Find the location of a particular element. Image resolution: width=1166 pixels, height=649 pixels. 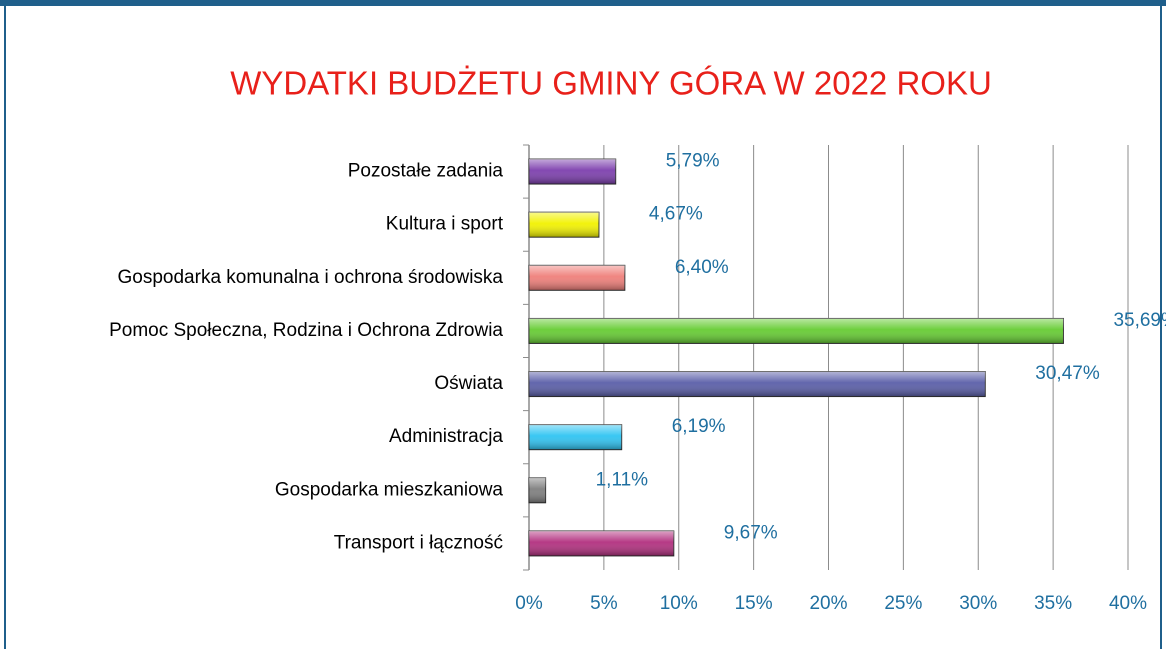

x-tick-label: 40% is located at coordinates (1128, 603).